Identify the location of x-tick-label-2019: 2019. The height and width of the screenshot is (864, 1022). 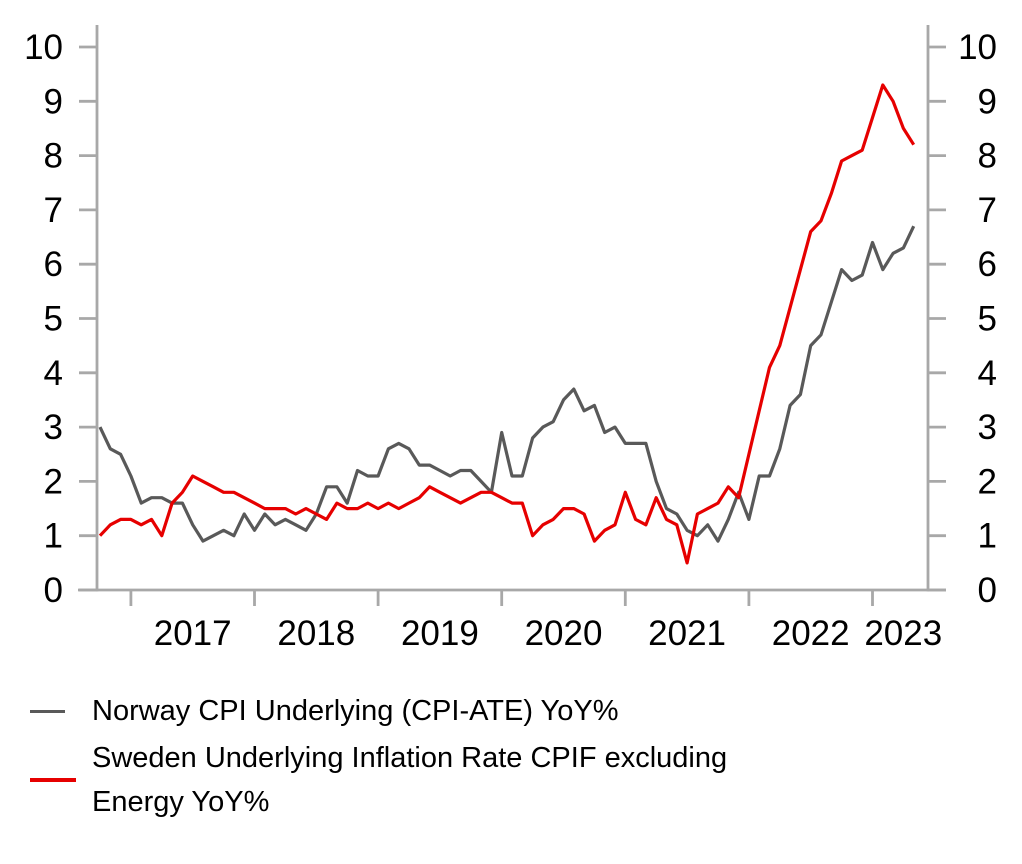
(440, 633).